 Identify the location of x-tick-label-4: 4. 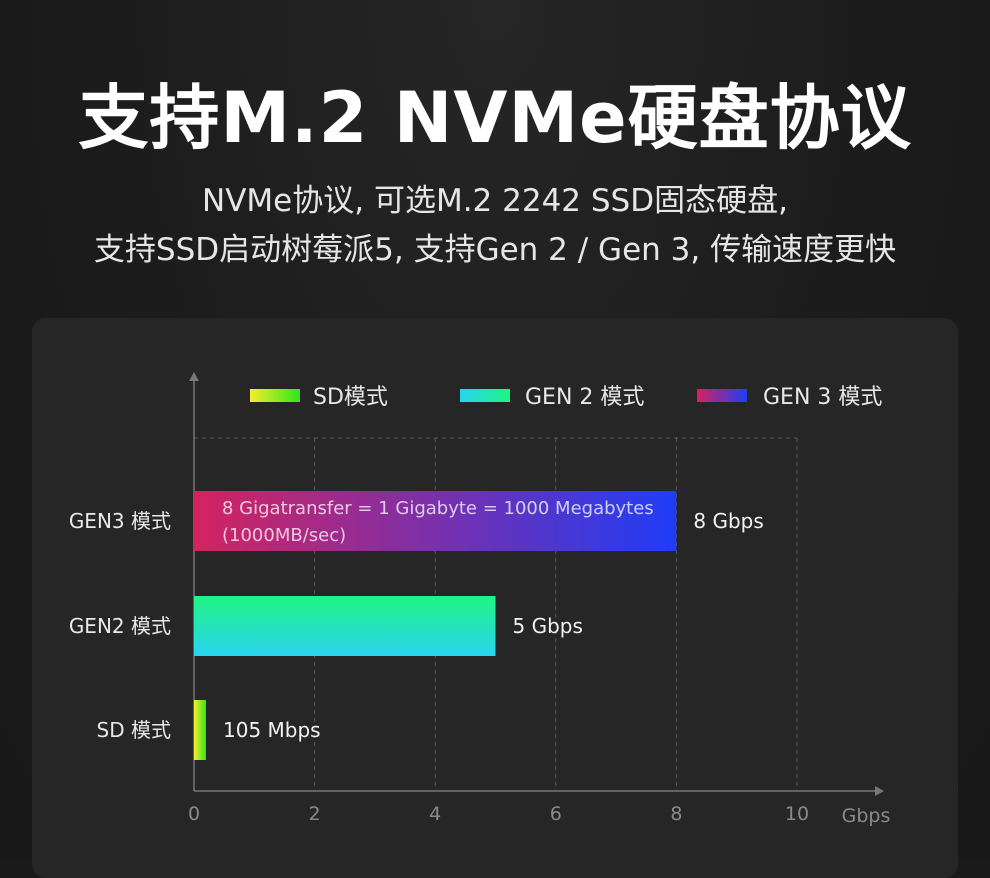
(435, 814).